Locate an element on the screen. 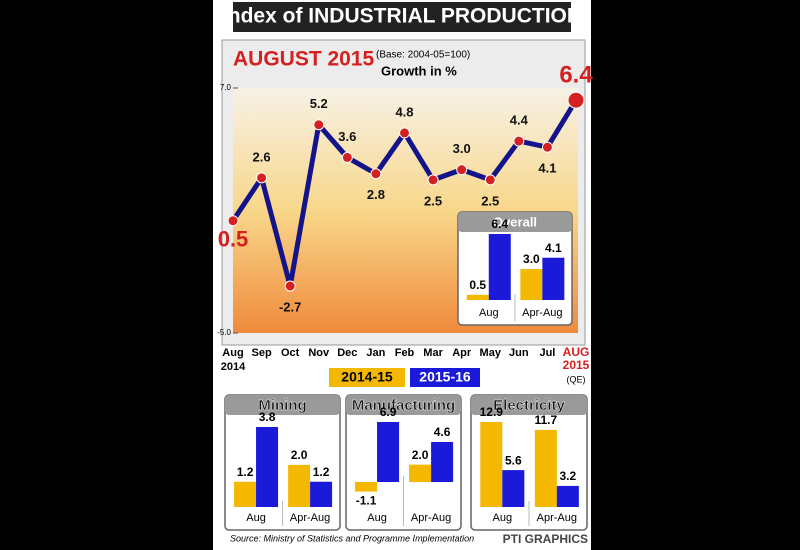 The image size is (800, 550). value-label: 5.6 is located at coordinates (513, 460).